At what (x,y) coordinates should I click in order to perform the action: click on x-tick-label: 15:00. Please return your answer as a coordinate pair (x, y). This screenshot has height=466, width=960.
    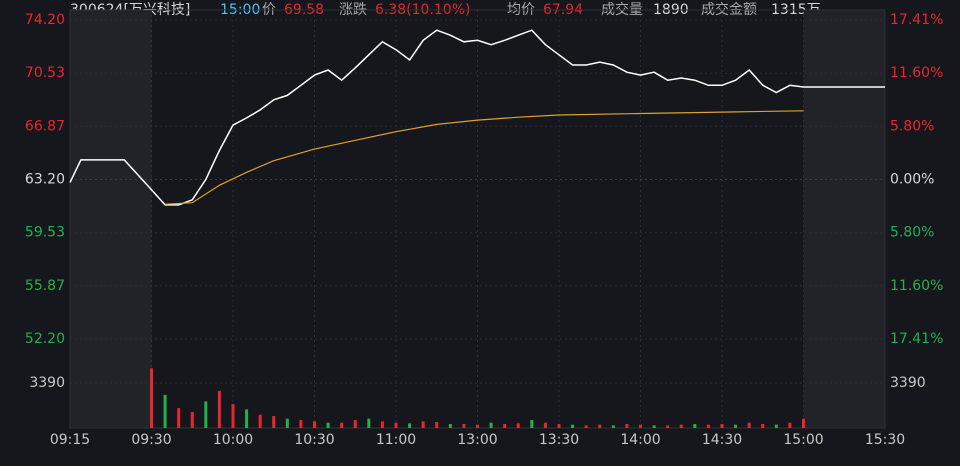
    Looking at the image, I should click on (803, 440).